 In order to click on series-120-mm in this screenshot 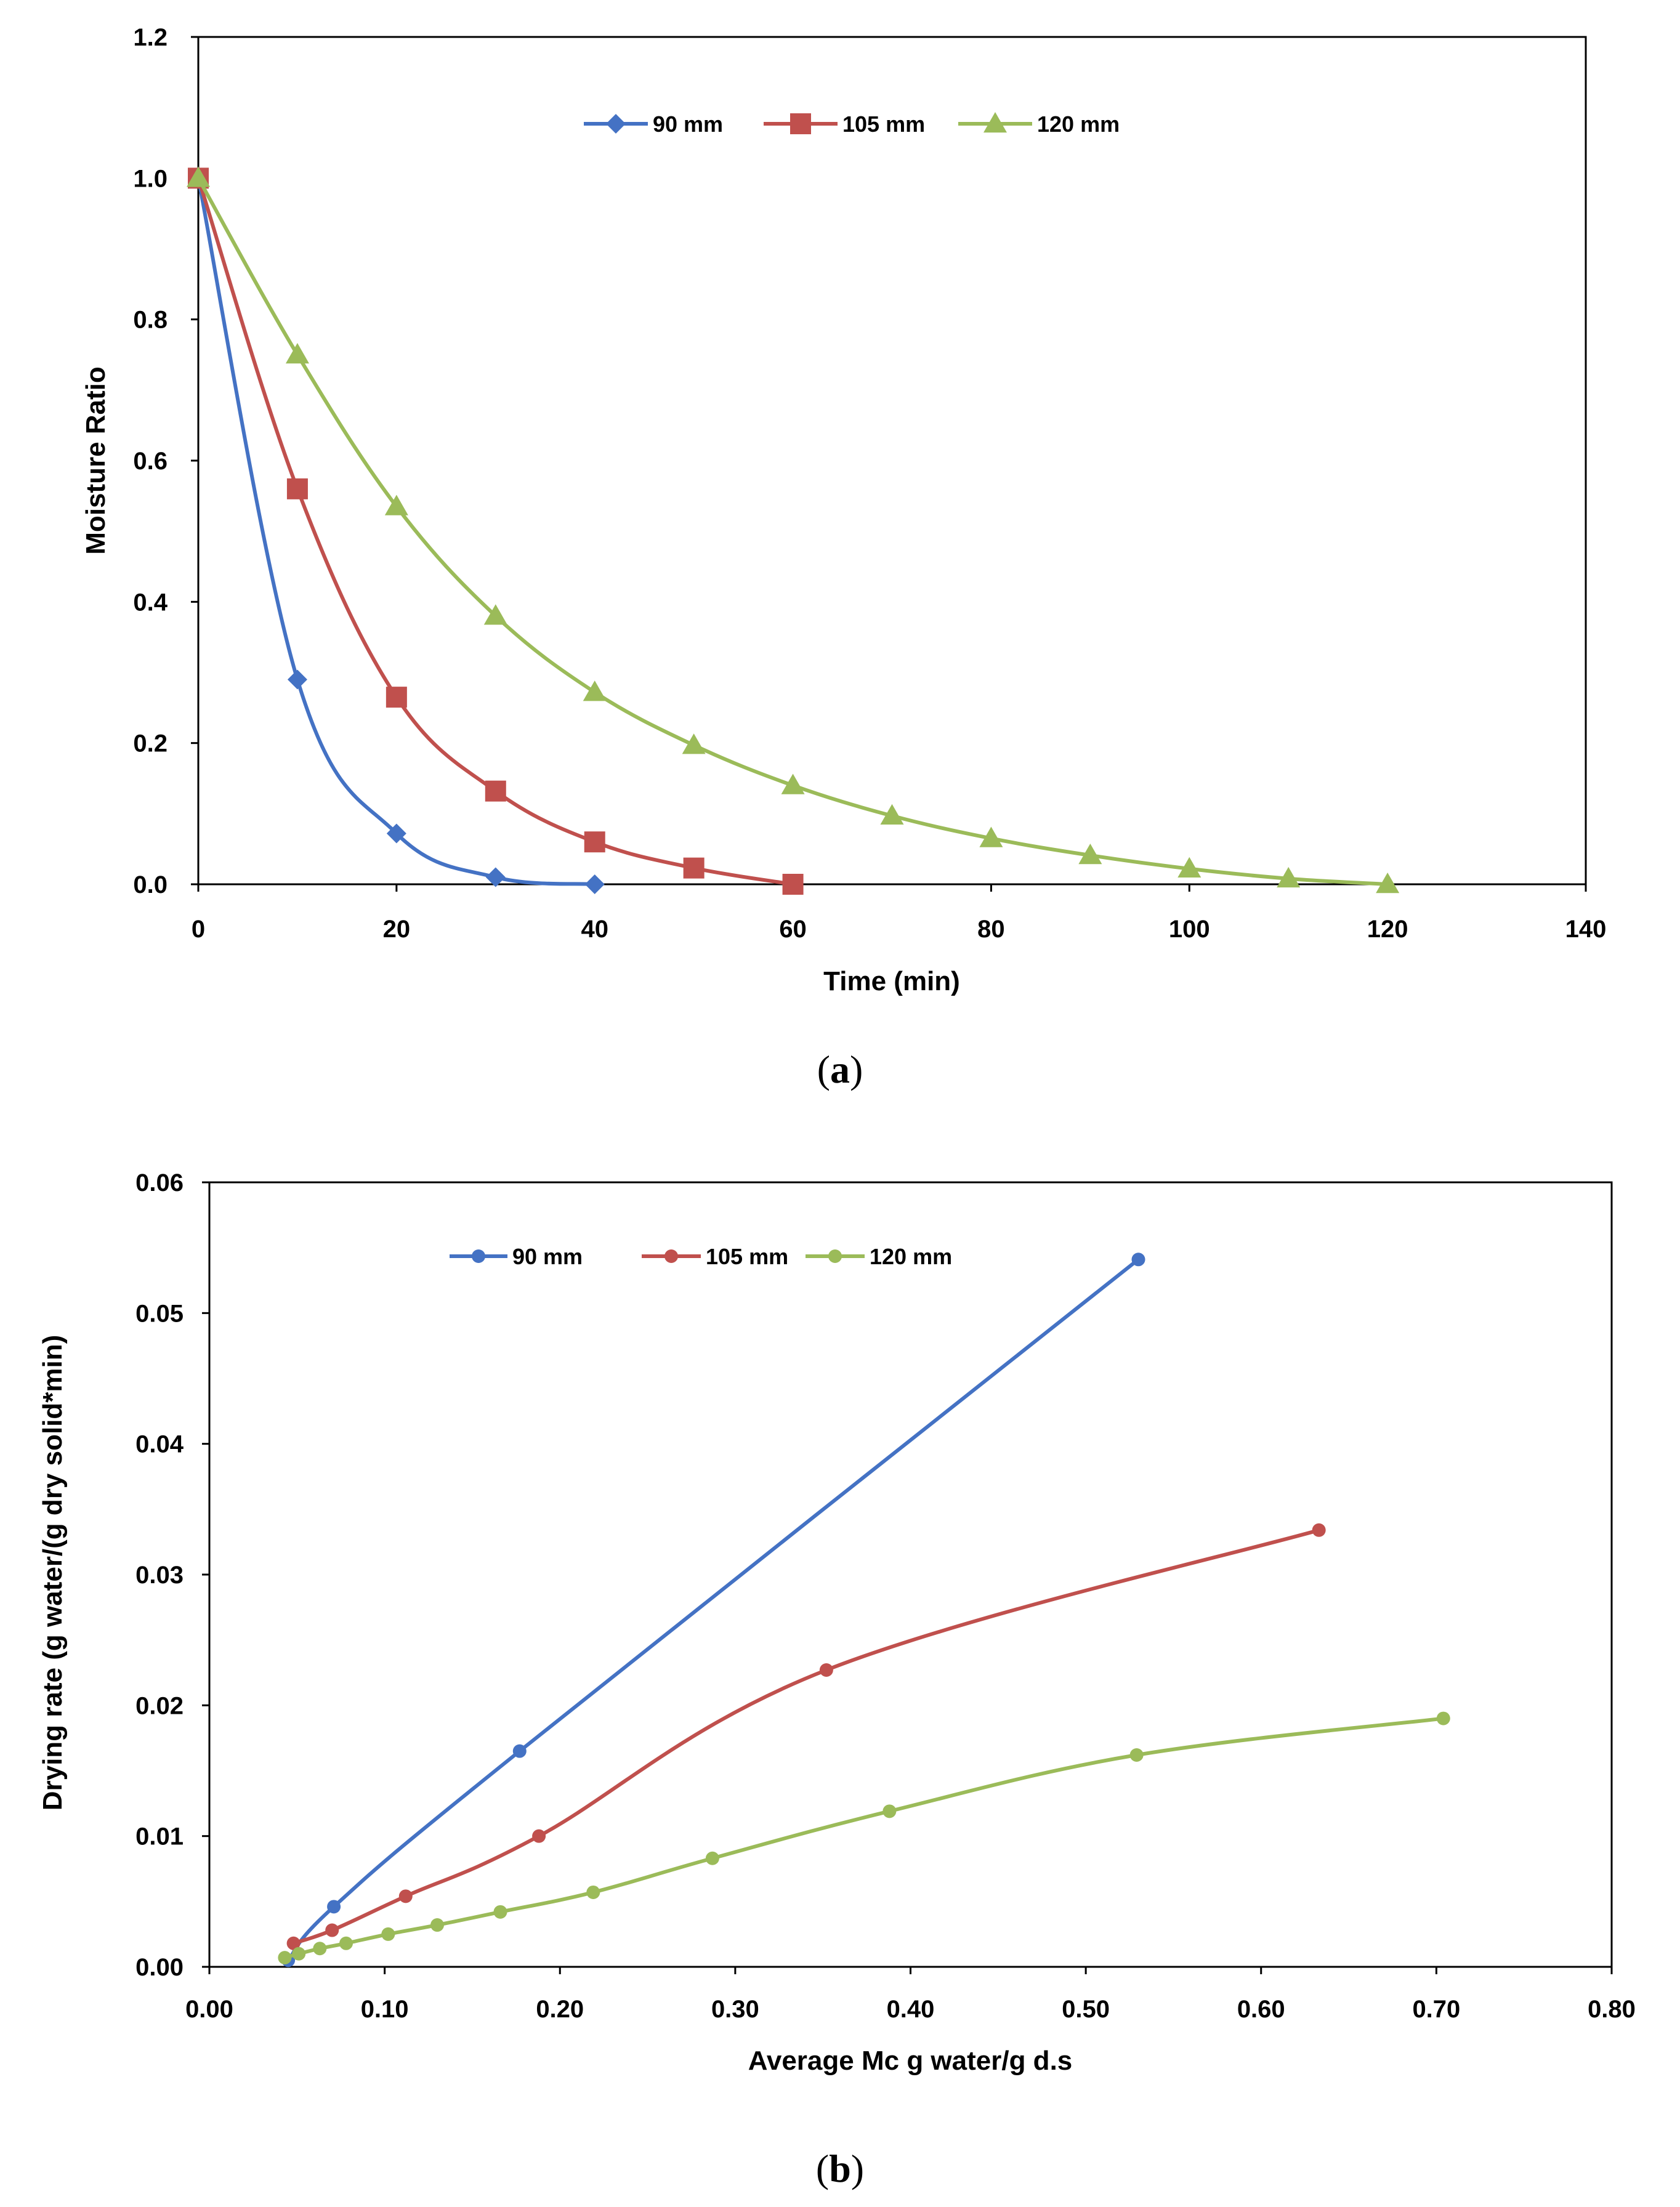, I will do `click(864, 1838)`.